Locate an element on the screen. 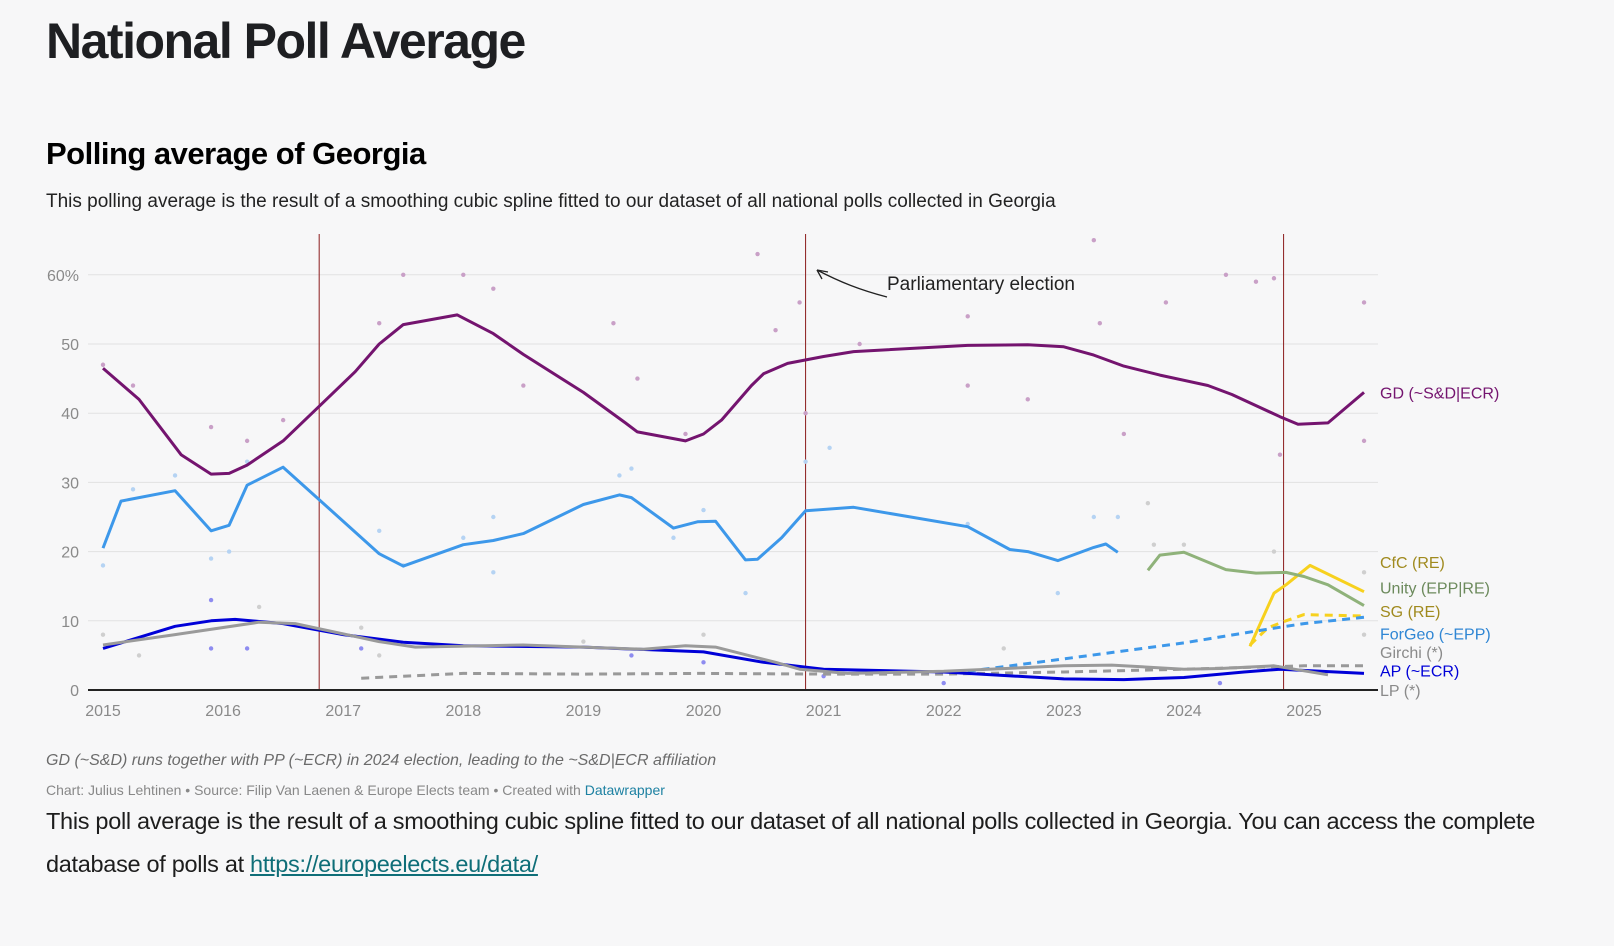  x-tick-label: 2021 is located at coordinates (824, 711).